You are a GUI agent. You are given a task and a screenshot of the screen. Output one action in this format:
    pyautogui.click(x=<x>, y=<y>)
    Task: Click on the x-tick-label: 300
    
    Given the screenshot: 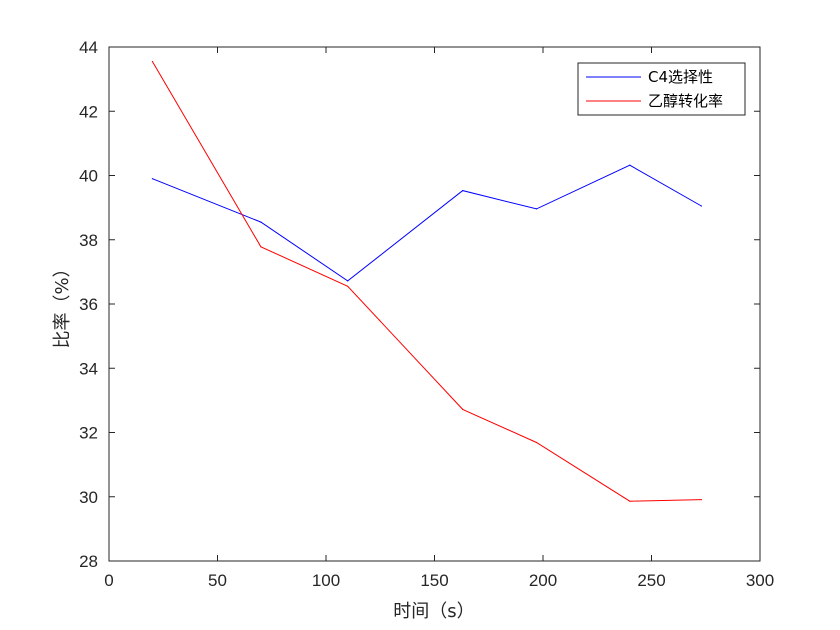 What is the action you would take?
    pyautogui.click(x=760, y=580)
    